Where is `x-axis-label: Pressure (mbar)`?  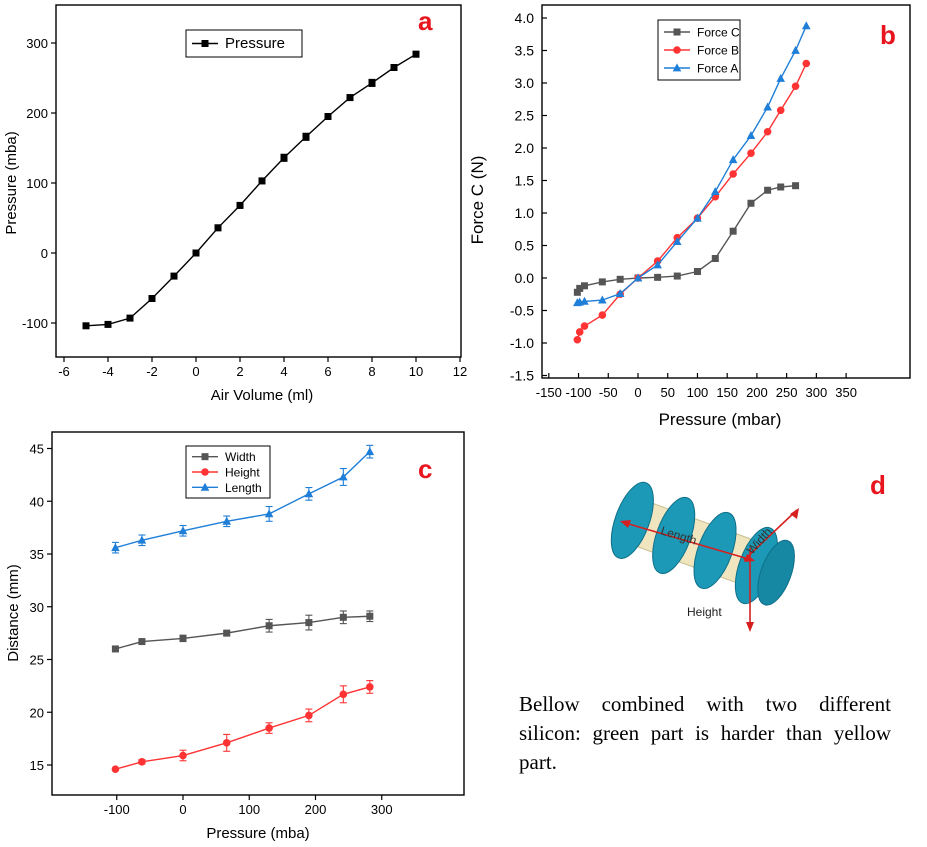 x-axis-label: Pressure (mbar) is located at coordinates (720, 419).